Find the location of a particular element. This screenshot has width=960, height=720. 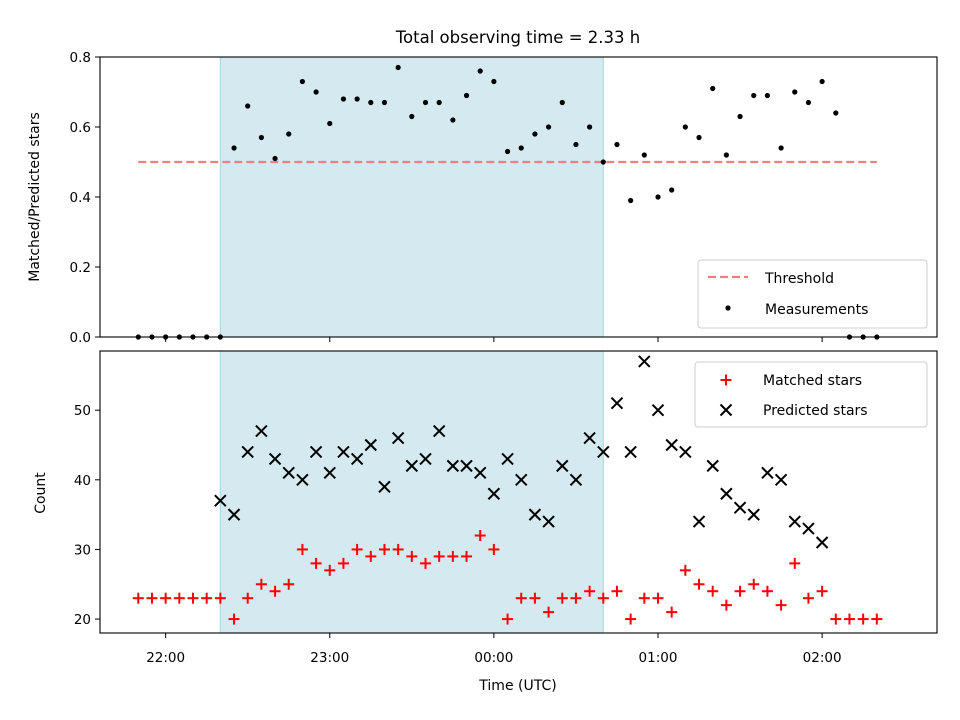

top-y-ticks: 0.0 0.2 0.4 0.6 0.8 is located at coordinates (85, 198).